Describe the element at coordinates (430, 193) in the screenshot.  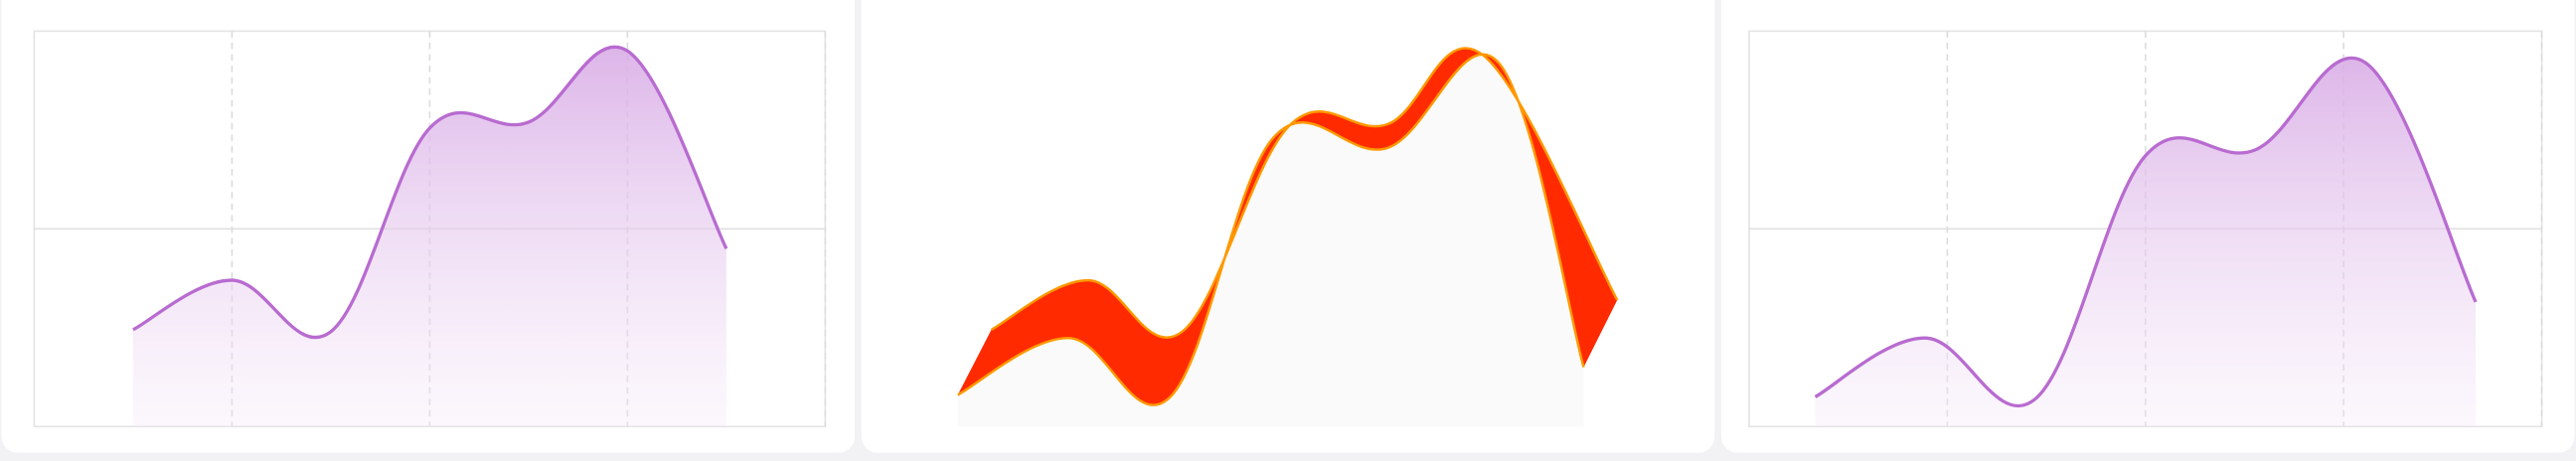
I see `line` at that location.